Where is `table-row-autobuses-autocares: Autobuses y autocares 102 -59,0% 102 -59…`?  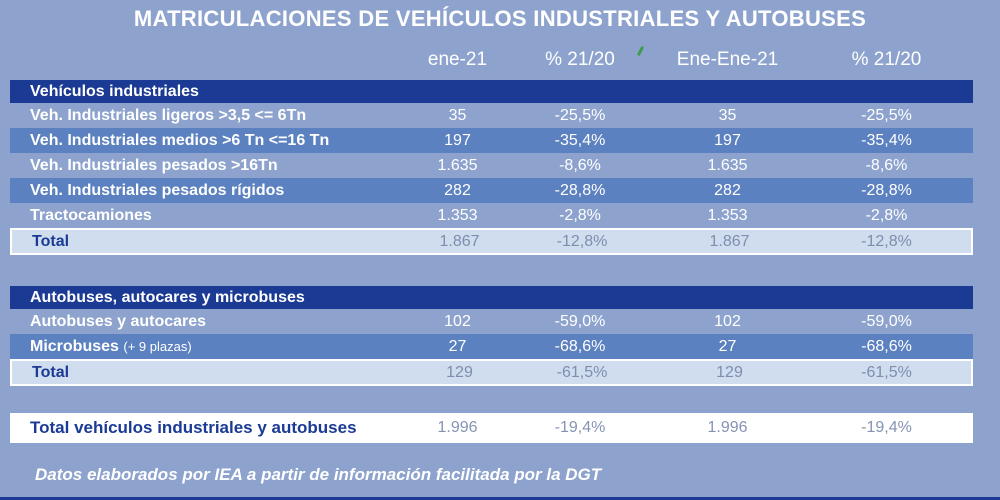 table-row-autobuses-autocares: Autobuses y autocares 102 -59,0% 102 -59… is located at coordinates (491, 321).